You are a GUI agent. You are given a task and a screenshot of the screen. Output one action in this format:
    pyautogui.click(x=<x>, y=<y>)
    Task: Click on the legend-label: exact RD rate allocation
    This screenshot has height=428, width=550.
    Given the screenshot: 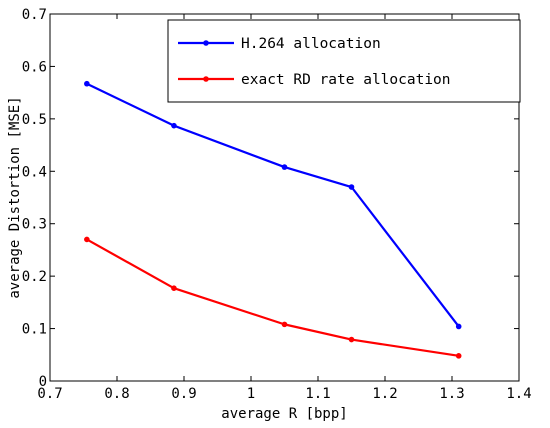 What is the action you would take?
    pyautogui.click(x=346, y=80)
    